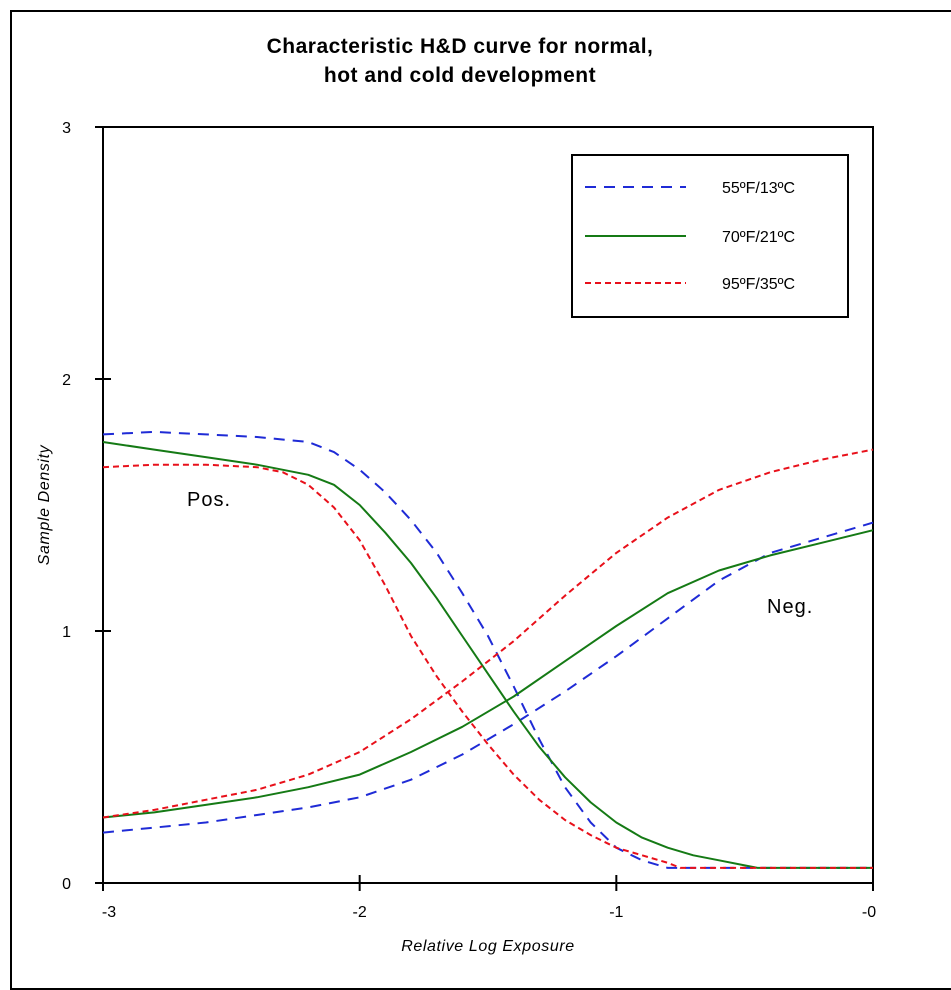 Image resolution: width=951 pixels, height=990 pixels. What do you see at coordinates (616, 912) in the screenshot?
I see `x-tick-label: -1` at bounding box center [616, 912].